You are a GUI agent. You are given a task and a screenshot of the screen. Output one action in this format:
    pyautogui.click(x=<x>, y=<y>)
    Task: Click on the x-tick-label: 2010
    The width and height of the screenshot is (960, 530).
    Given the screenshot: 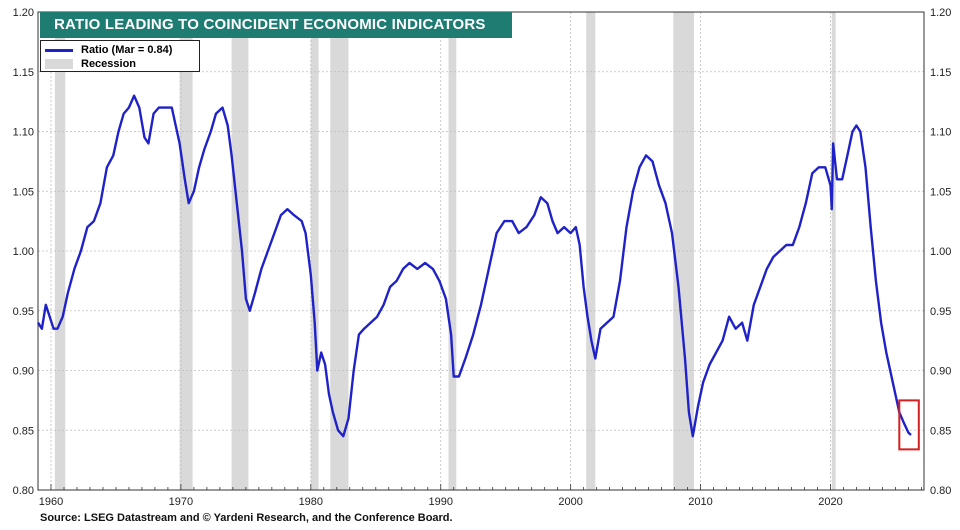 What is the action you would take?
    pyautogui.click(x=700, y=502)
    